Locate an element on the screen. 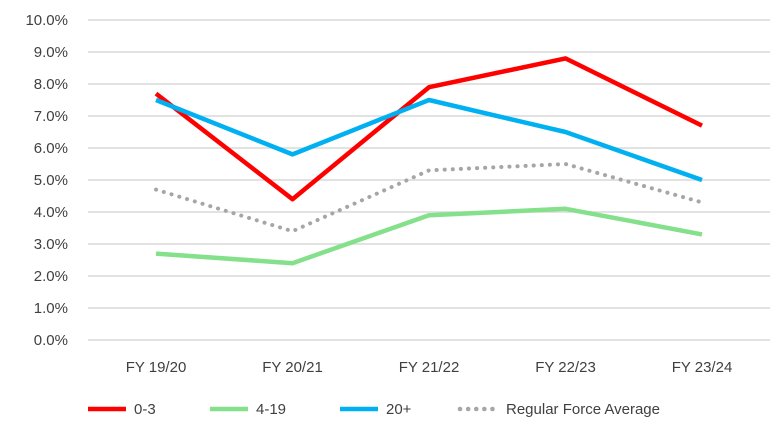  x-tick-label: FY 20/21 is located at coordinates (292, 367).